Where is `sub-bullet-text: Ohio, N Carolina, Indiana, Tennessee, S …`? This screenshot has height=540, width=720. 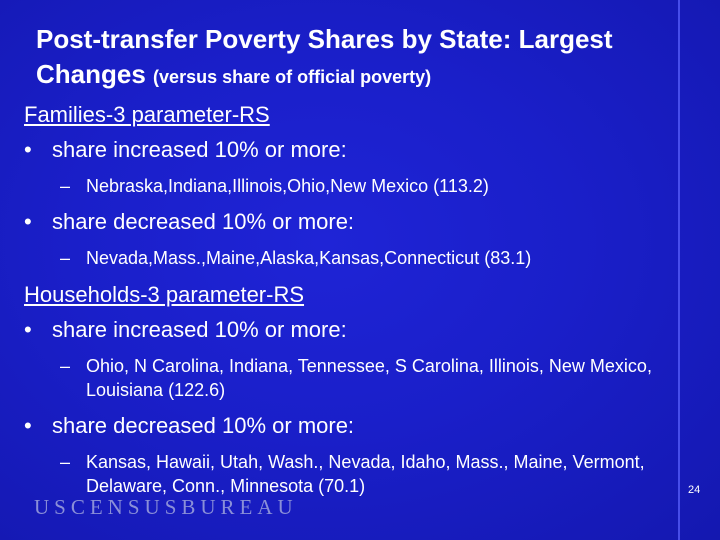
sub-bullet-text: Ohio, N Carolina, Indiana, Tennessee, S … is located at coordinates (369, 378).